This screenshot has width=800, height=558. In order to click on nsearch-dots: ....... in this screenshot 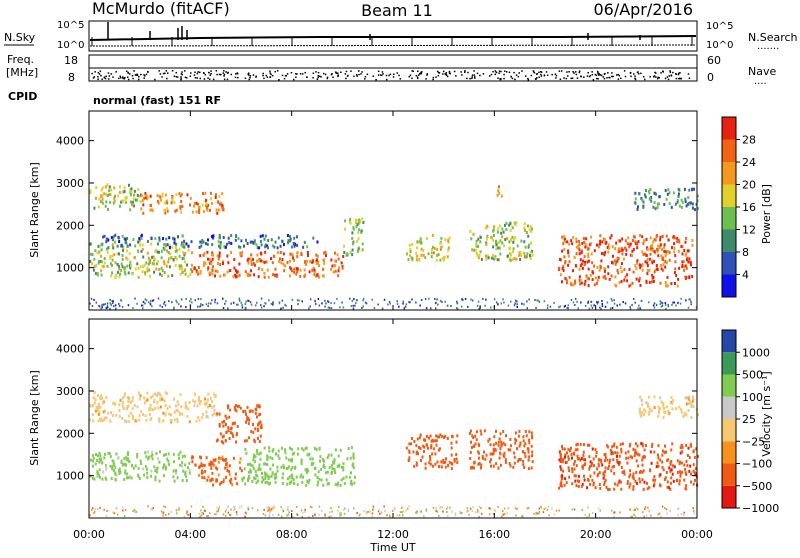, I will do `click(768, 46)`.